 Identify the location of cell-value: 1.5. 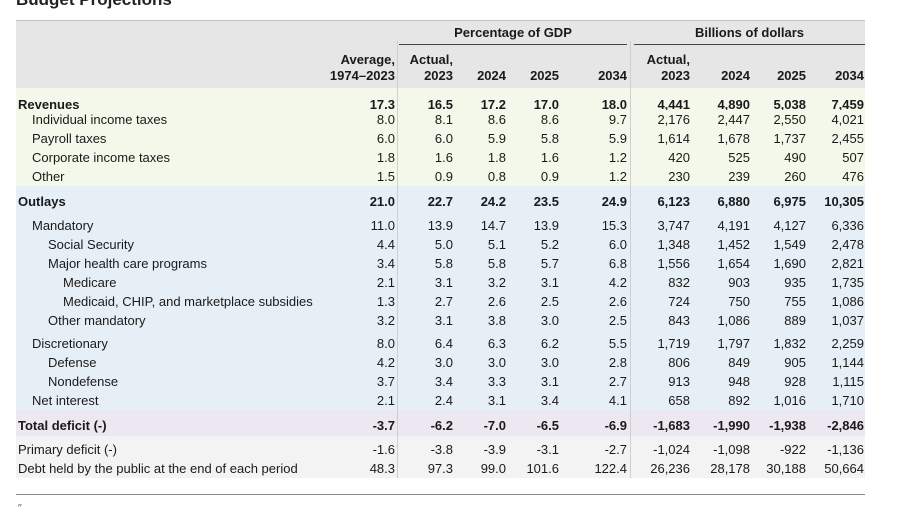
(385, 176).